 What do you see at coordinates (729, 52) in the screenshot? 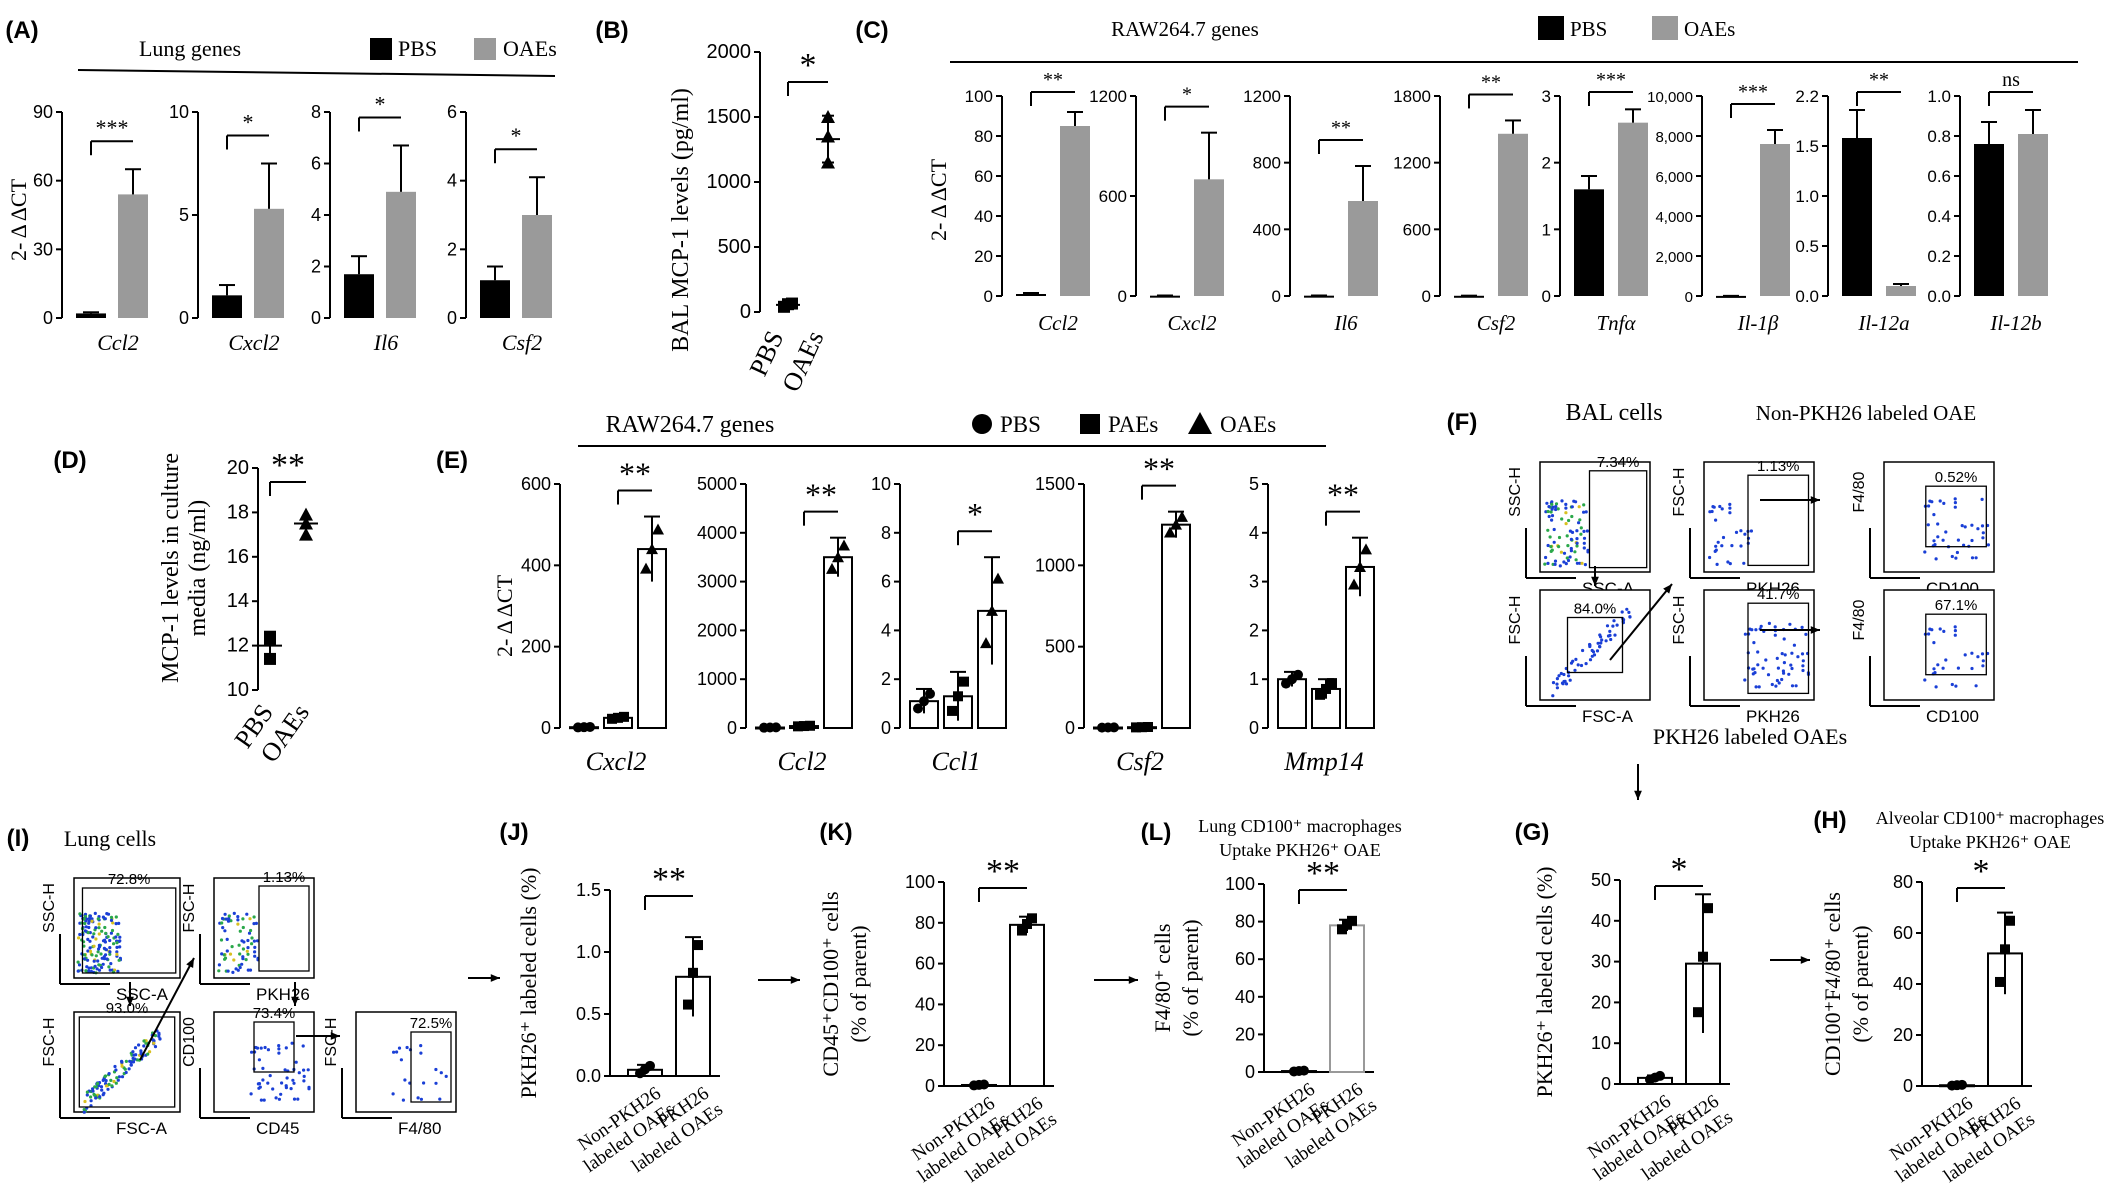
I see `panel-b-tick-label: 2000` at bounding box center [729, 52].